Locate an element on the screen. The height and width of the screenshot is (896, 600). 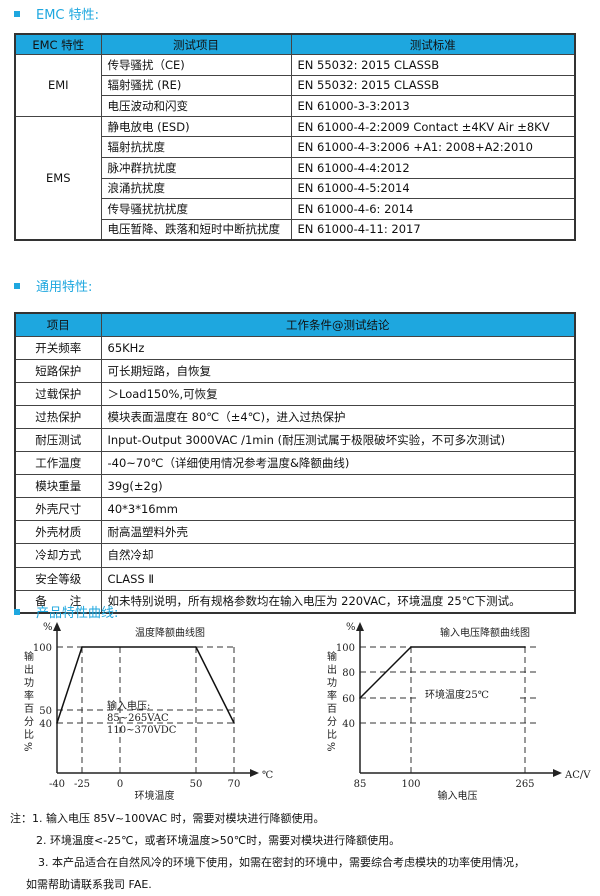
x-tick-label: 265 is located at coordinates (524, 784).